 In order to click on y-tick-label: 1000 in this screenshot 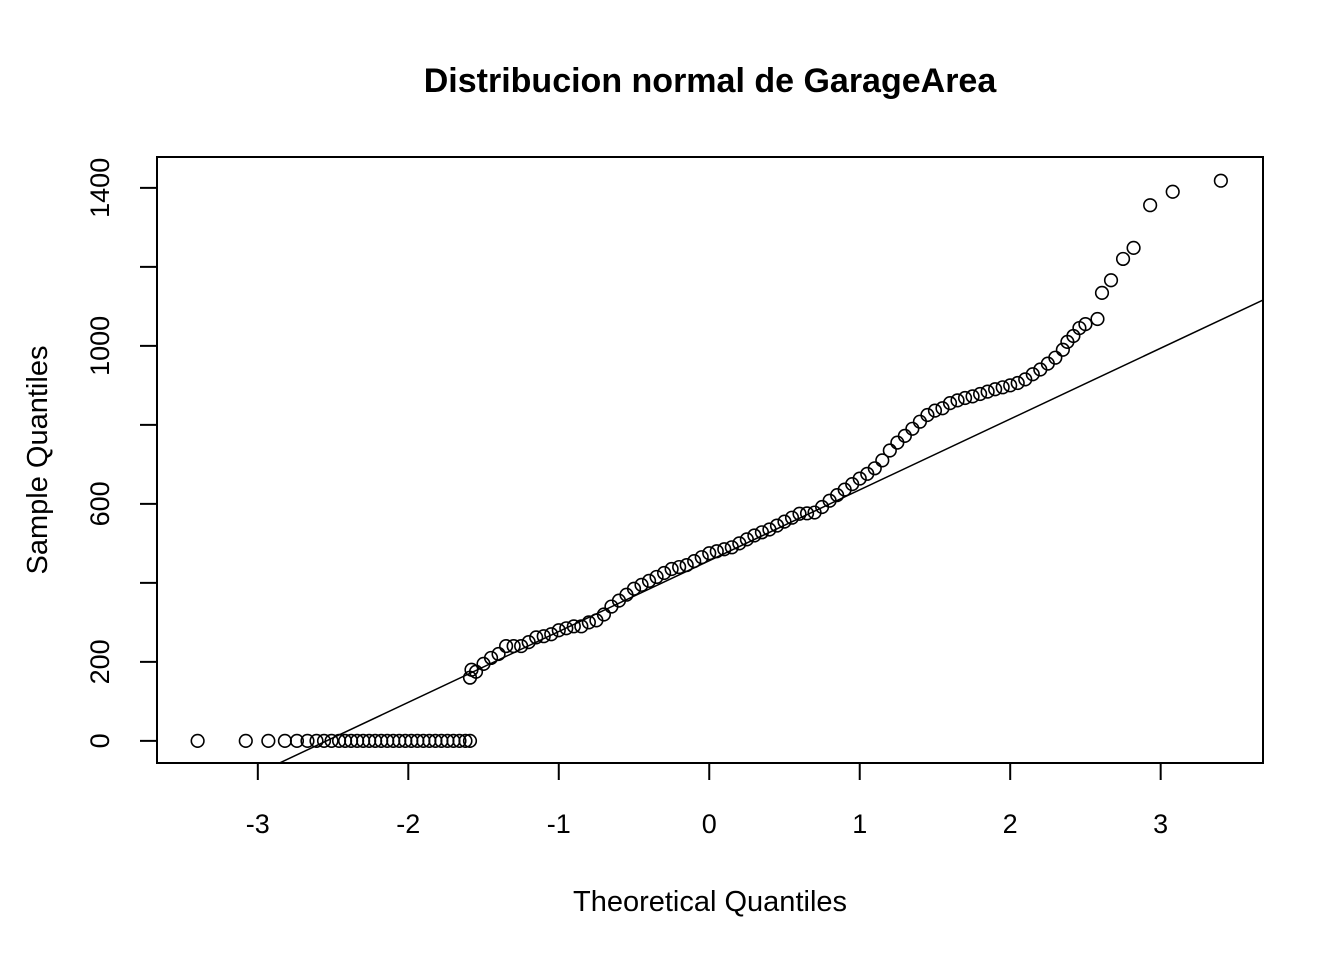, I will do `click(100, 346)`.